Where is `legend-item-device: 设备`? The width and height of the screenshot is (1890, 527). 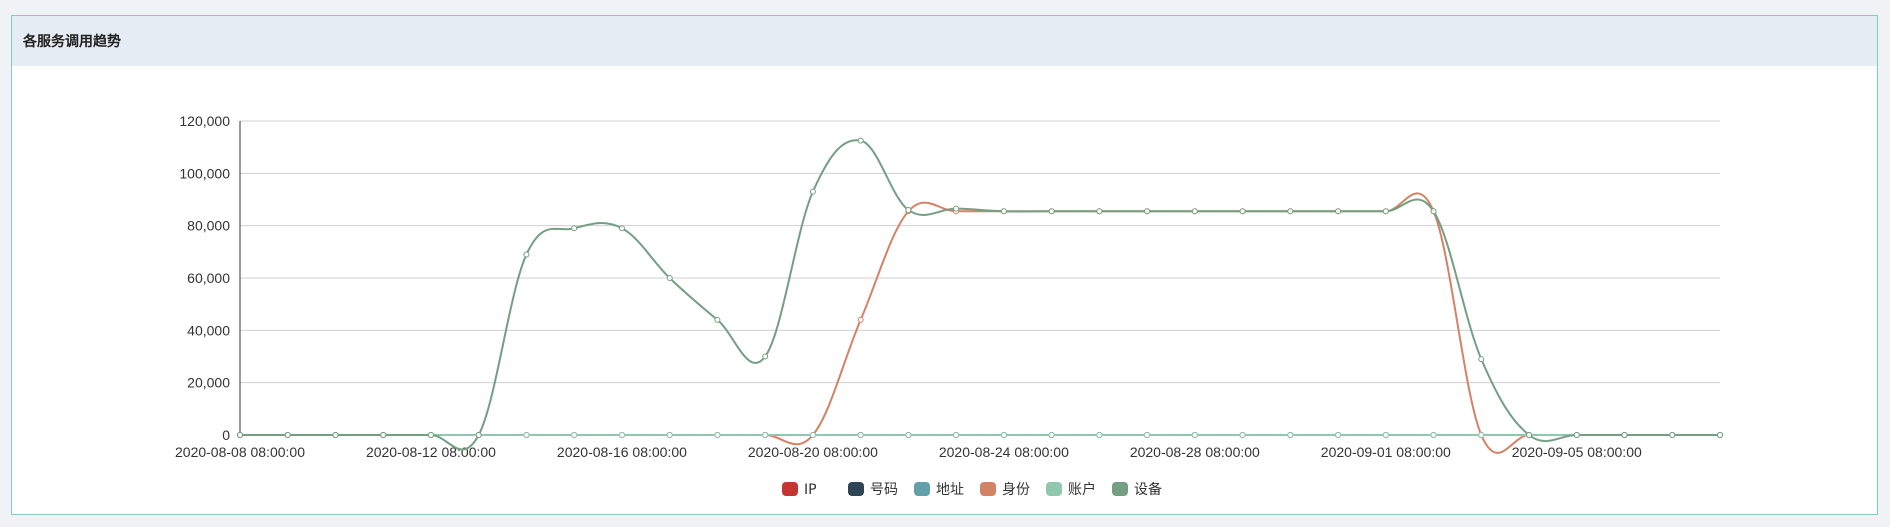 legend-item-device: 设备 is located at coordinates (1137, 489).